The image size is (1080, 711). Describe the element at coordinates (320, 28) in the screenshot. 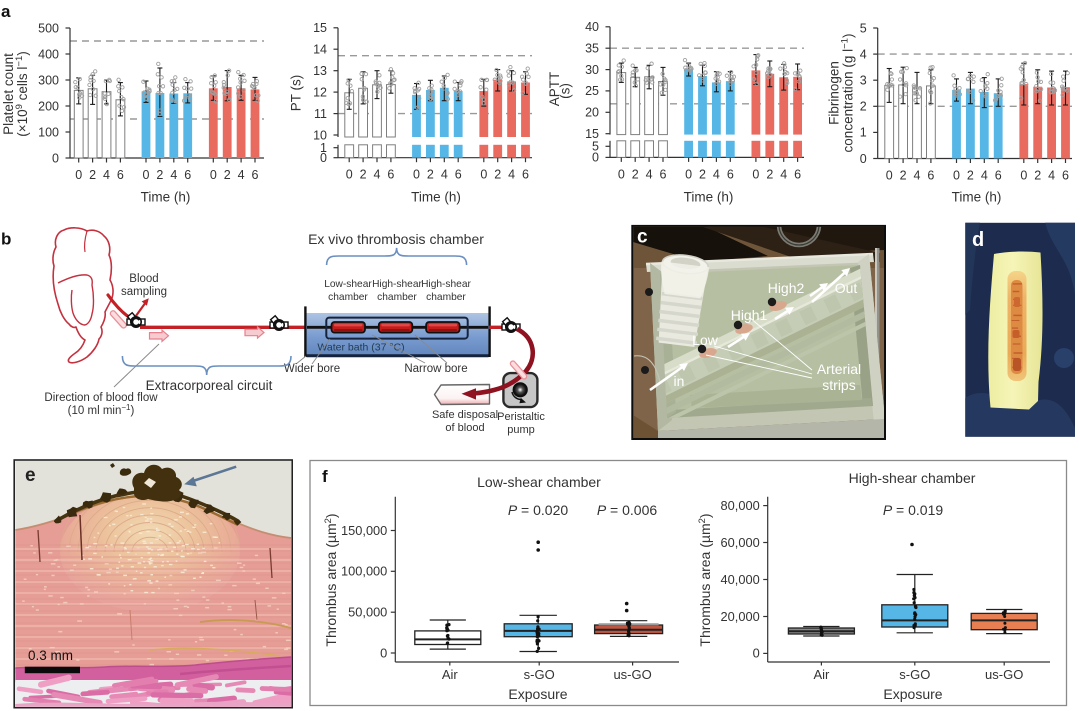

I see `svg-text: 15` at that location.